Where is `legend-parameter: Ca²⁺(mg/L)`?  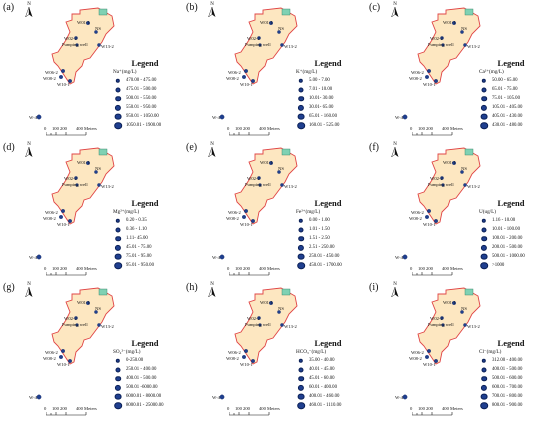
legend-parameter: Ca²⁺(mg/L) is located at coordinates (491, 72).